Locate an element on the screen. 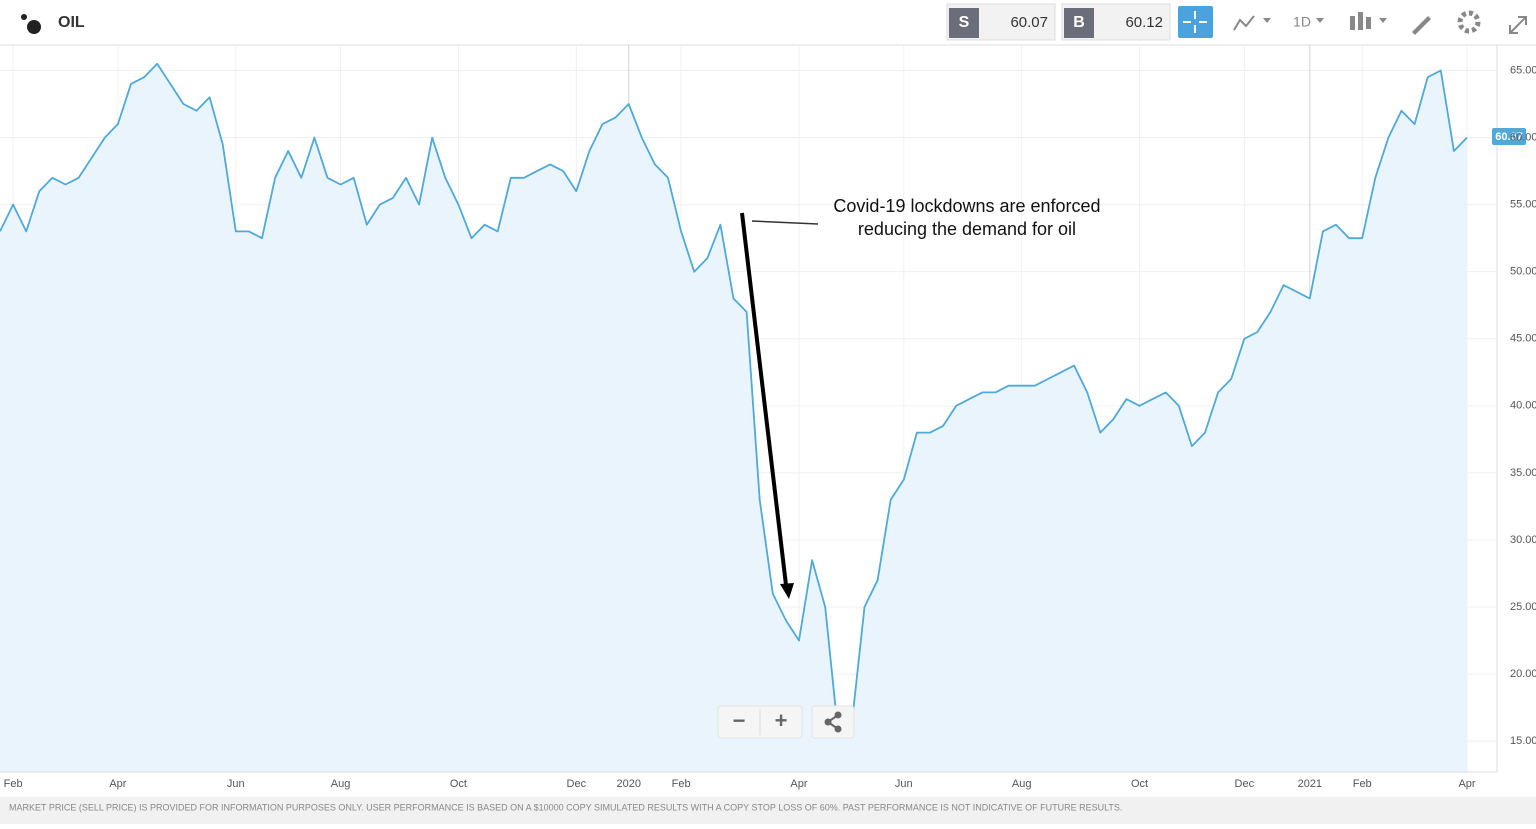 The image size is (1536, 829). y-tick-label: 45.00 is located at coordinates (1523, 339).